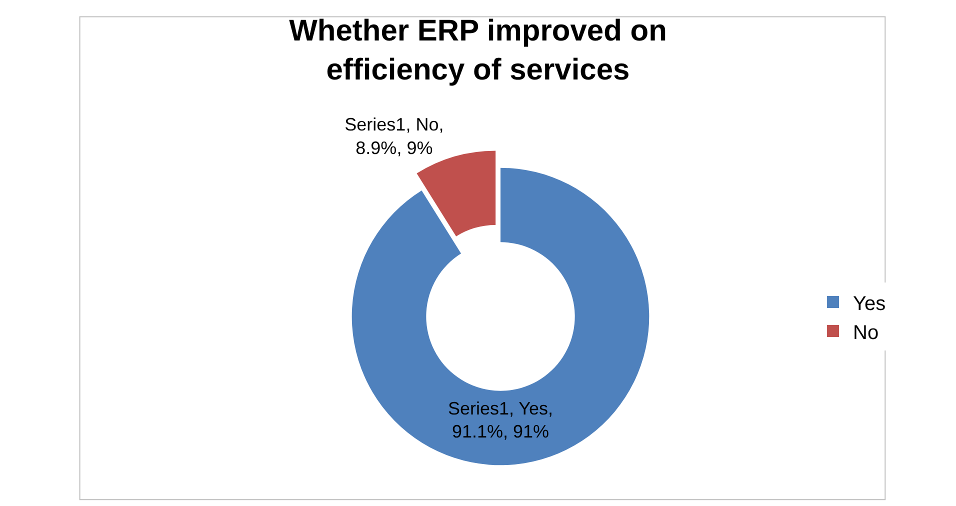 Image resolution: width=956 pixels, height=506 pixels. I want to click on legend-label: No, so click(866, 333).